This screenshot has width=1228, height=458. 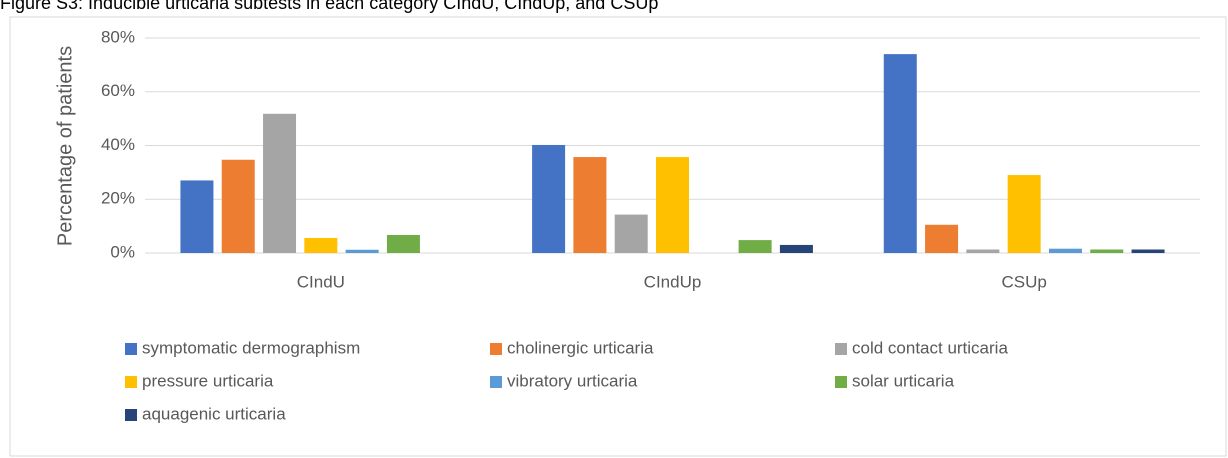 I want to click on x-tick-label: CIndUp, so click(x=673, y=281).